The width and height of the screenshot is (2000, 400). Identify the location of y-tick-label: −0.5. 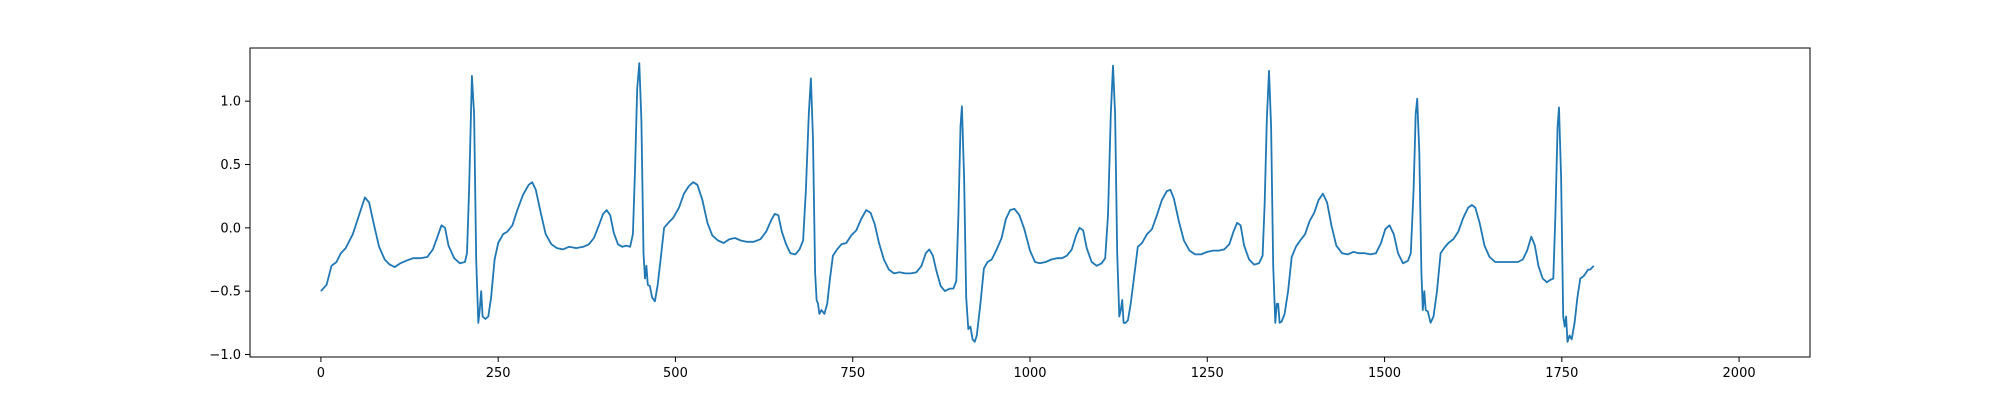
(225, 292).